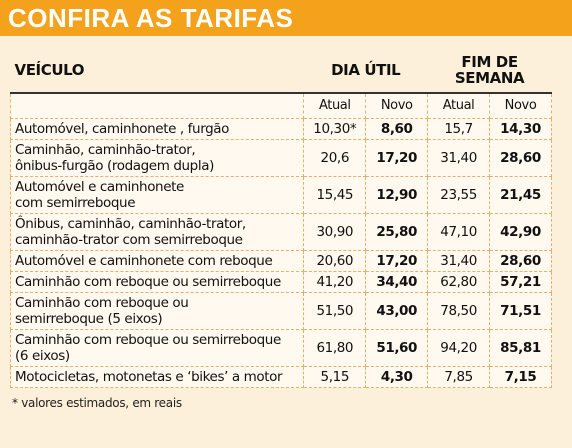 The height and width of the screenshot is (448, 572). What do you see at coordinates (335, 282) in the screenshot?
I see `current-price-cell: 41,20` at bounding box center [335, 282].